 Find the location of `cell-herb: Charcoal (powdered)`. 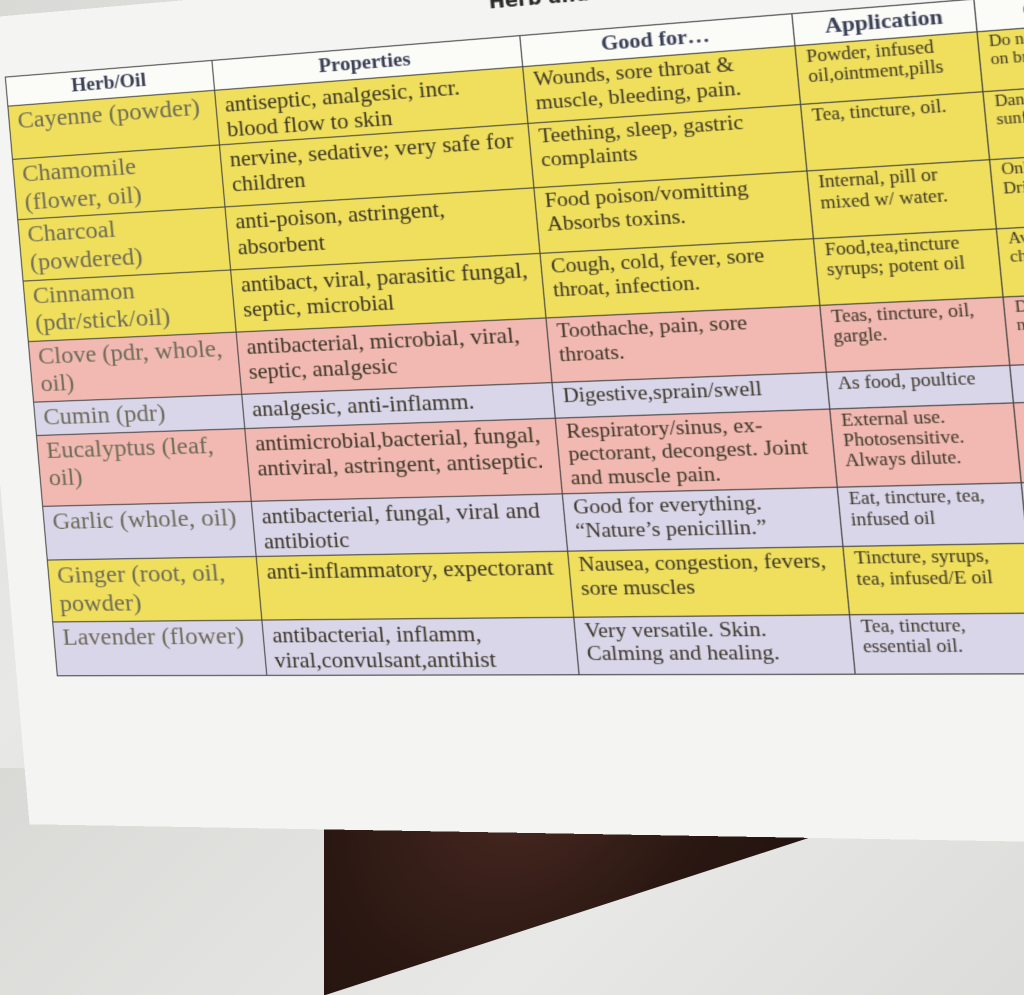

cell-herb: Charcoal (powdered) is located at coordinates (124, 244).